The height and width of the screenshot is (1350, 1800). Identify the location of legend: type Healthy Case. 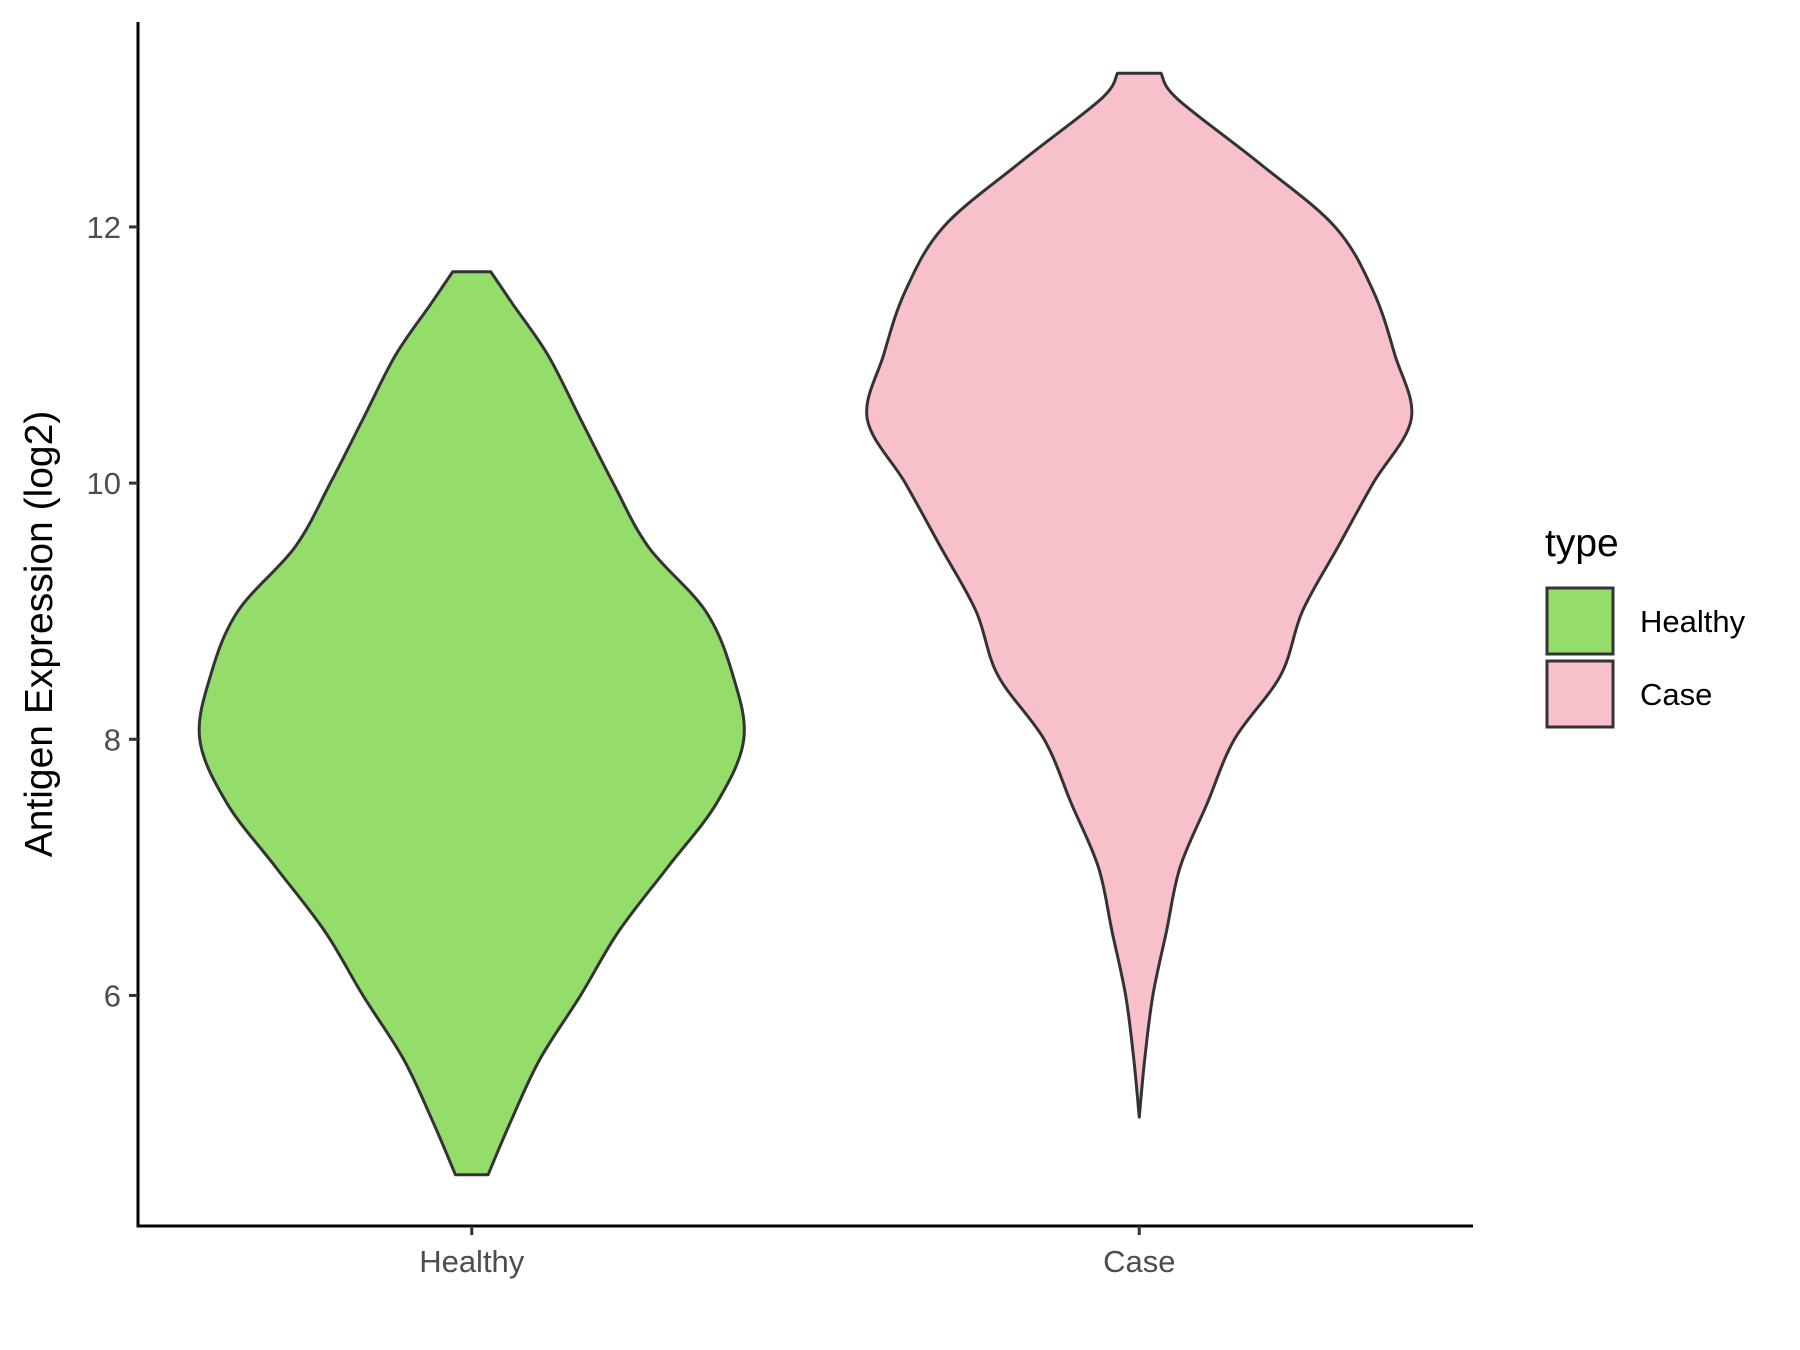
(1645, 625).